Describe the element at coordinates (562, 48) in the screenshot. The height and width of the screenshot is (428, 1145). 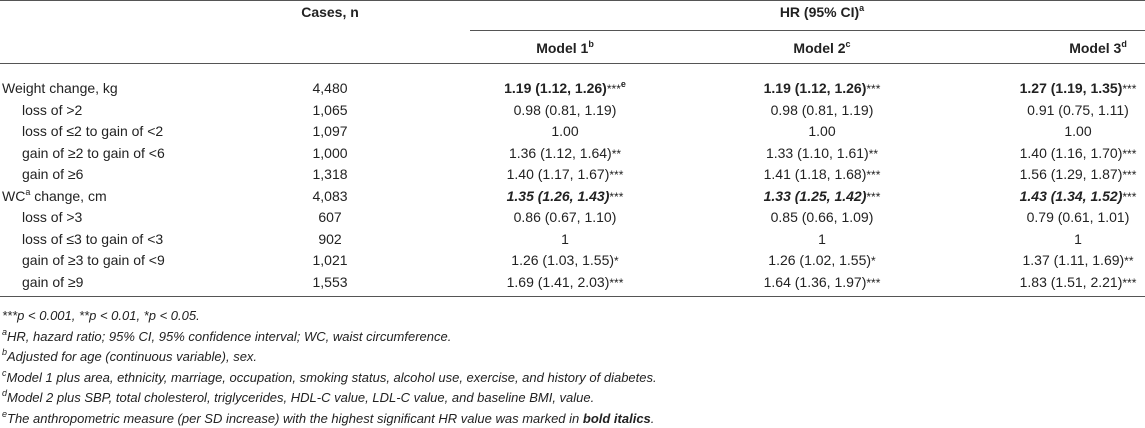
I see `header-text: Model 1` at that location.